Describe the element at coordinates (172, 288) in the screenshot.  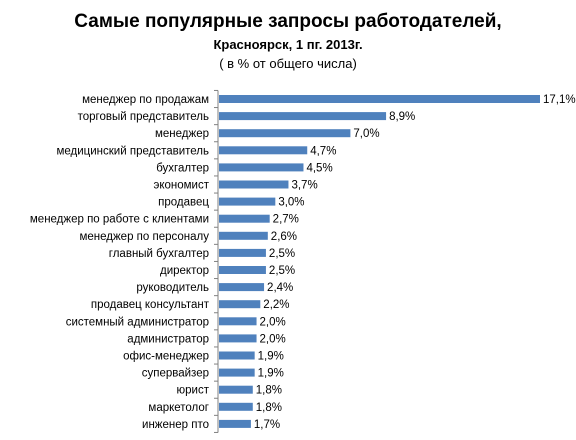
I see `category-label: руководитель` at that location.